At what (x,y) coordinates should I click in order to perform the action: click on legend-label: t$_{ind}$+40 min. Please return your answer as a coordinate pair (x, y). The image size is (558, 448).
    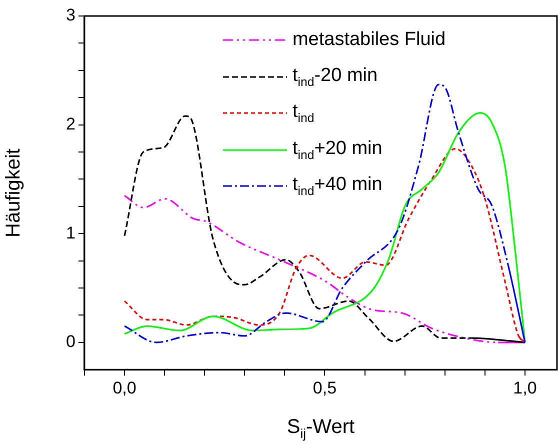
    Looking at the image, I should click on (337, 186).